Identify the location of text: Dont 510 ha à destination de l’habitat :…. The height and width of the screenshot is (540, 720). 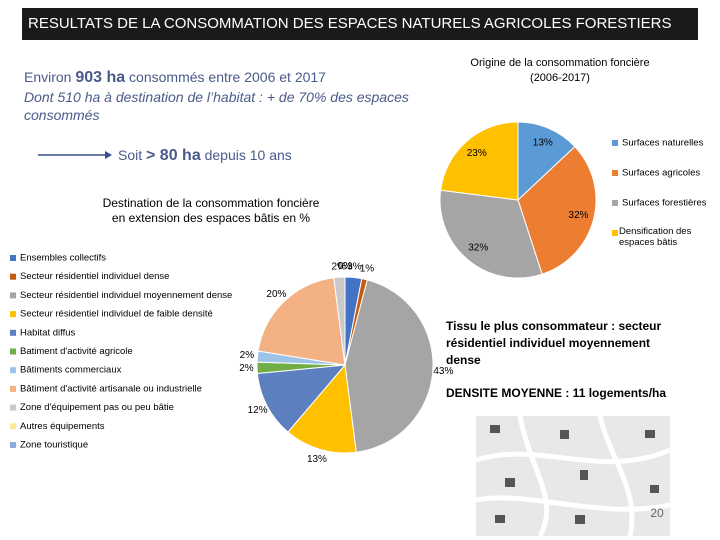
(216, 106).